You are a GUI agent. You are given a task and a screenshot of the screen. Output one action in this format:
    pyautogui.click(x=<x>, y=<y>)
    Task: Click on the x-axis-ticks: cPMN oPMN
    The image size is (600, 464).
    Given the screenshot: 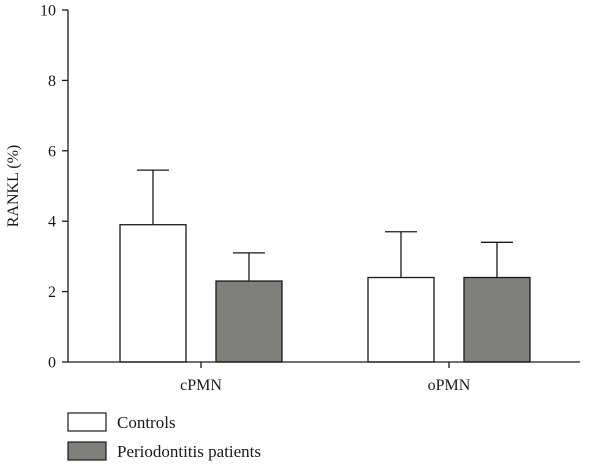 What is the action you would take?
    pyautogui.click(x=325, y=378)
    